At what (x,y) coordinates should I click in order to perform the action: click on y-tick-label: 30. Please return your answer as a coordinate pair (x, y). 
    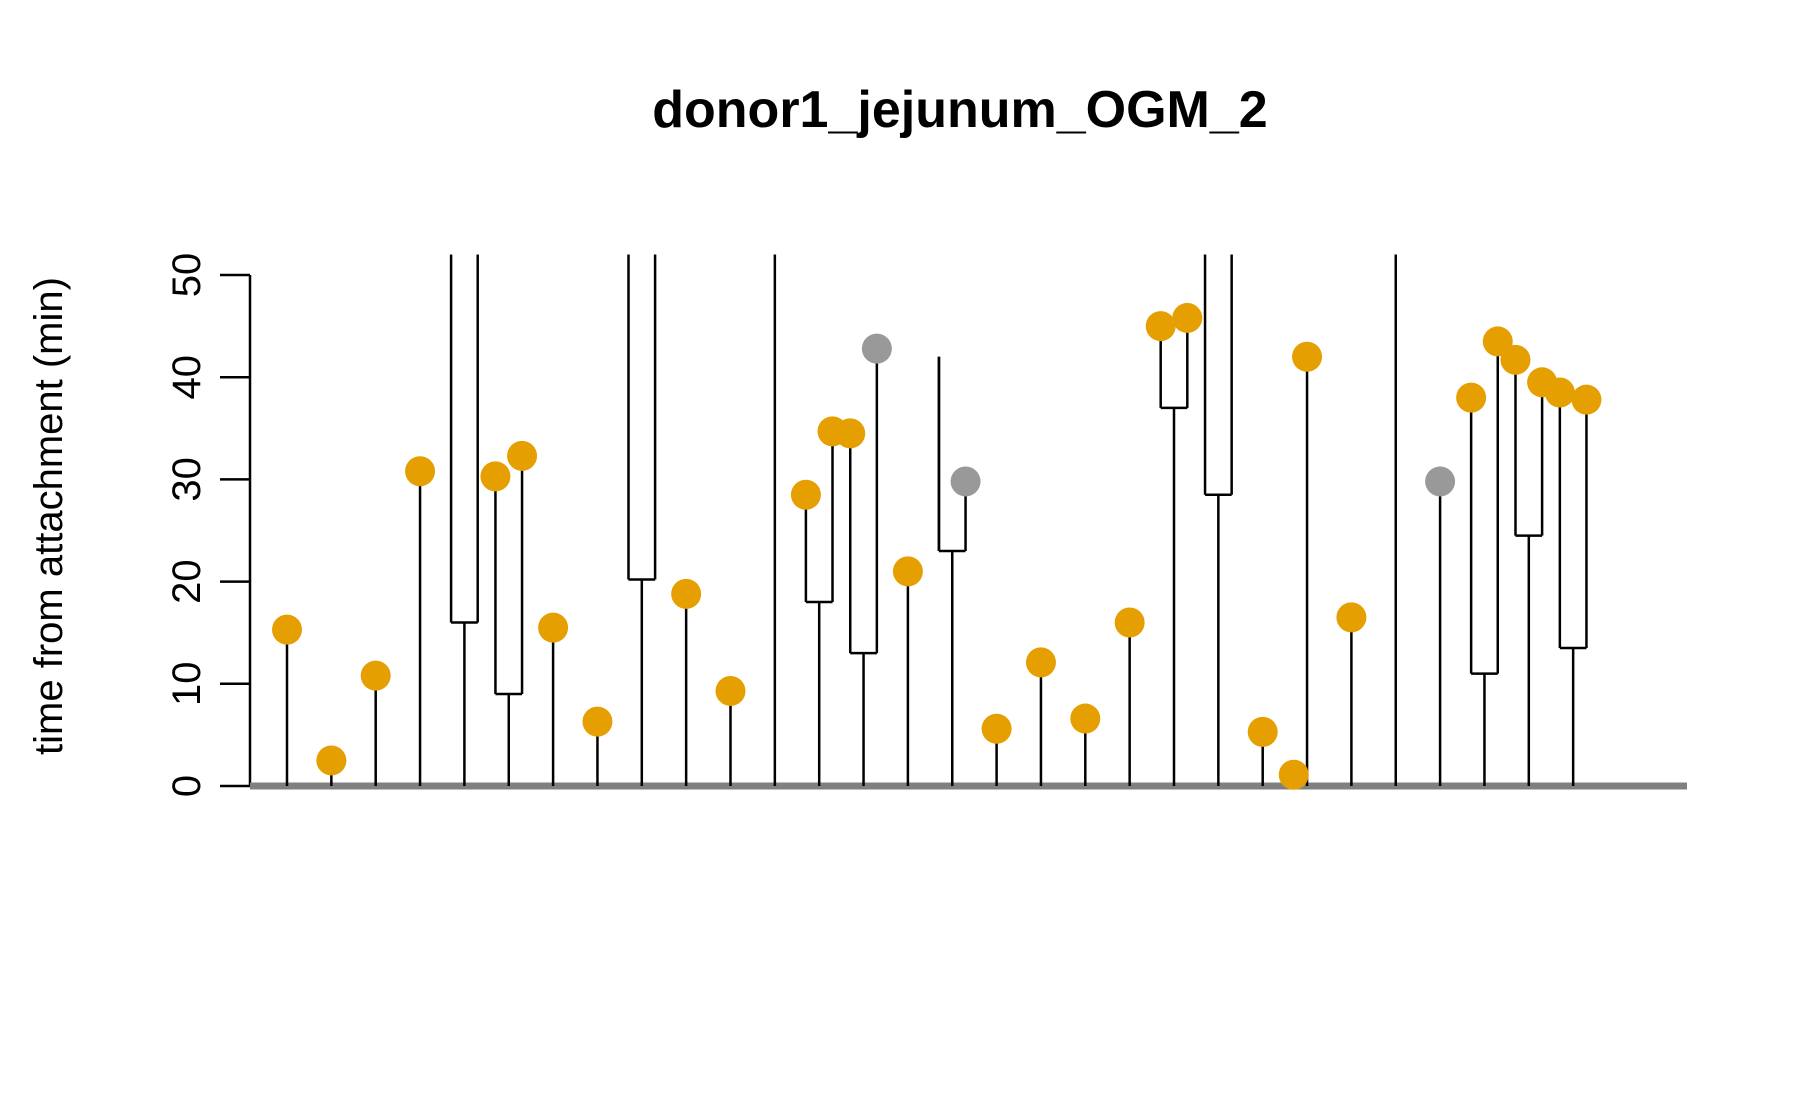
    Looking at the image, I should click on (187, 479).